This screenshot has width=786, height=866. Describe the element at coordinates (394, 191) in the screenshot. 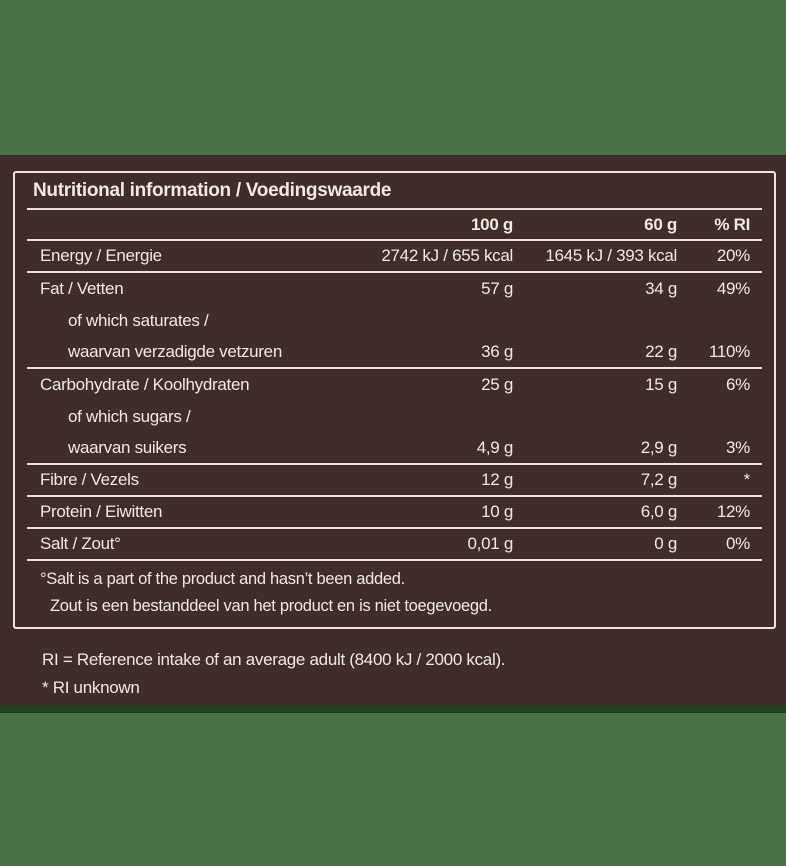

I see `table-title-row: Nutritional information / Voedingswaarde` at that location.